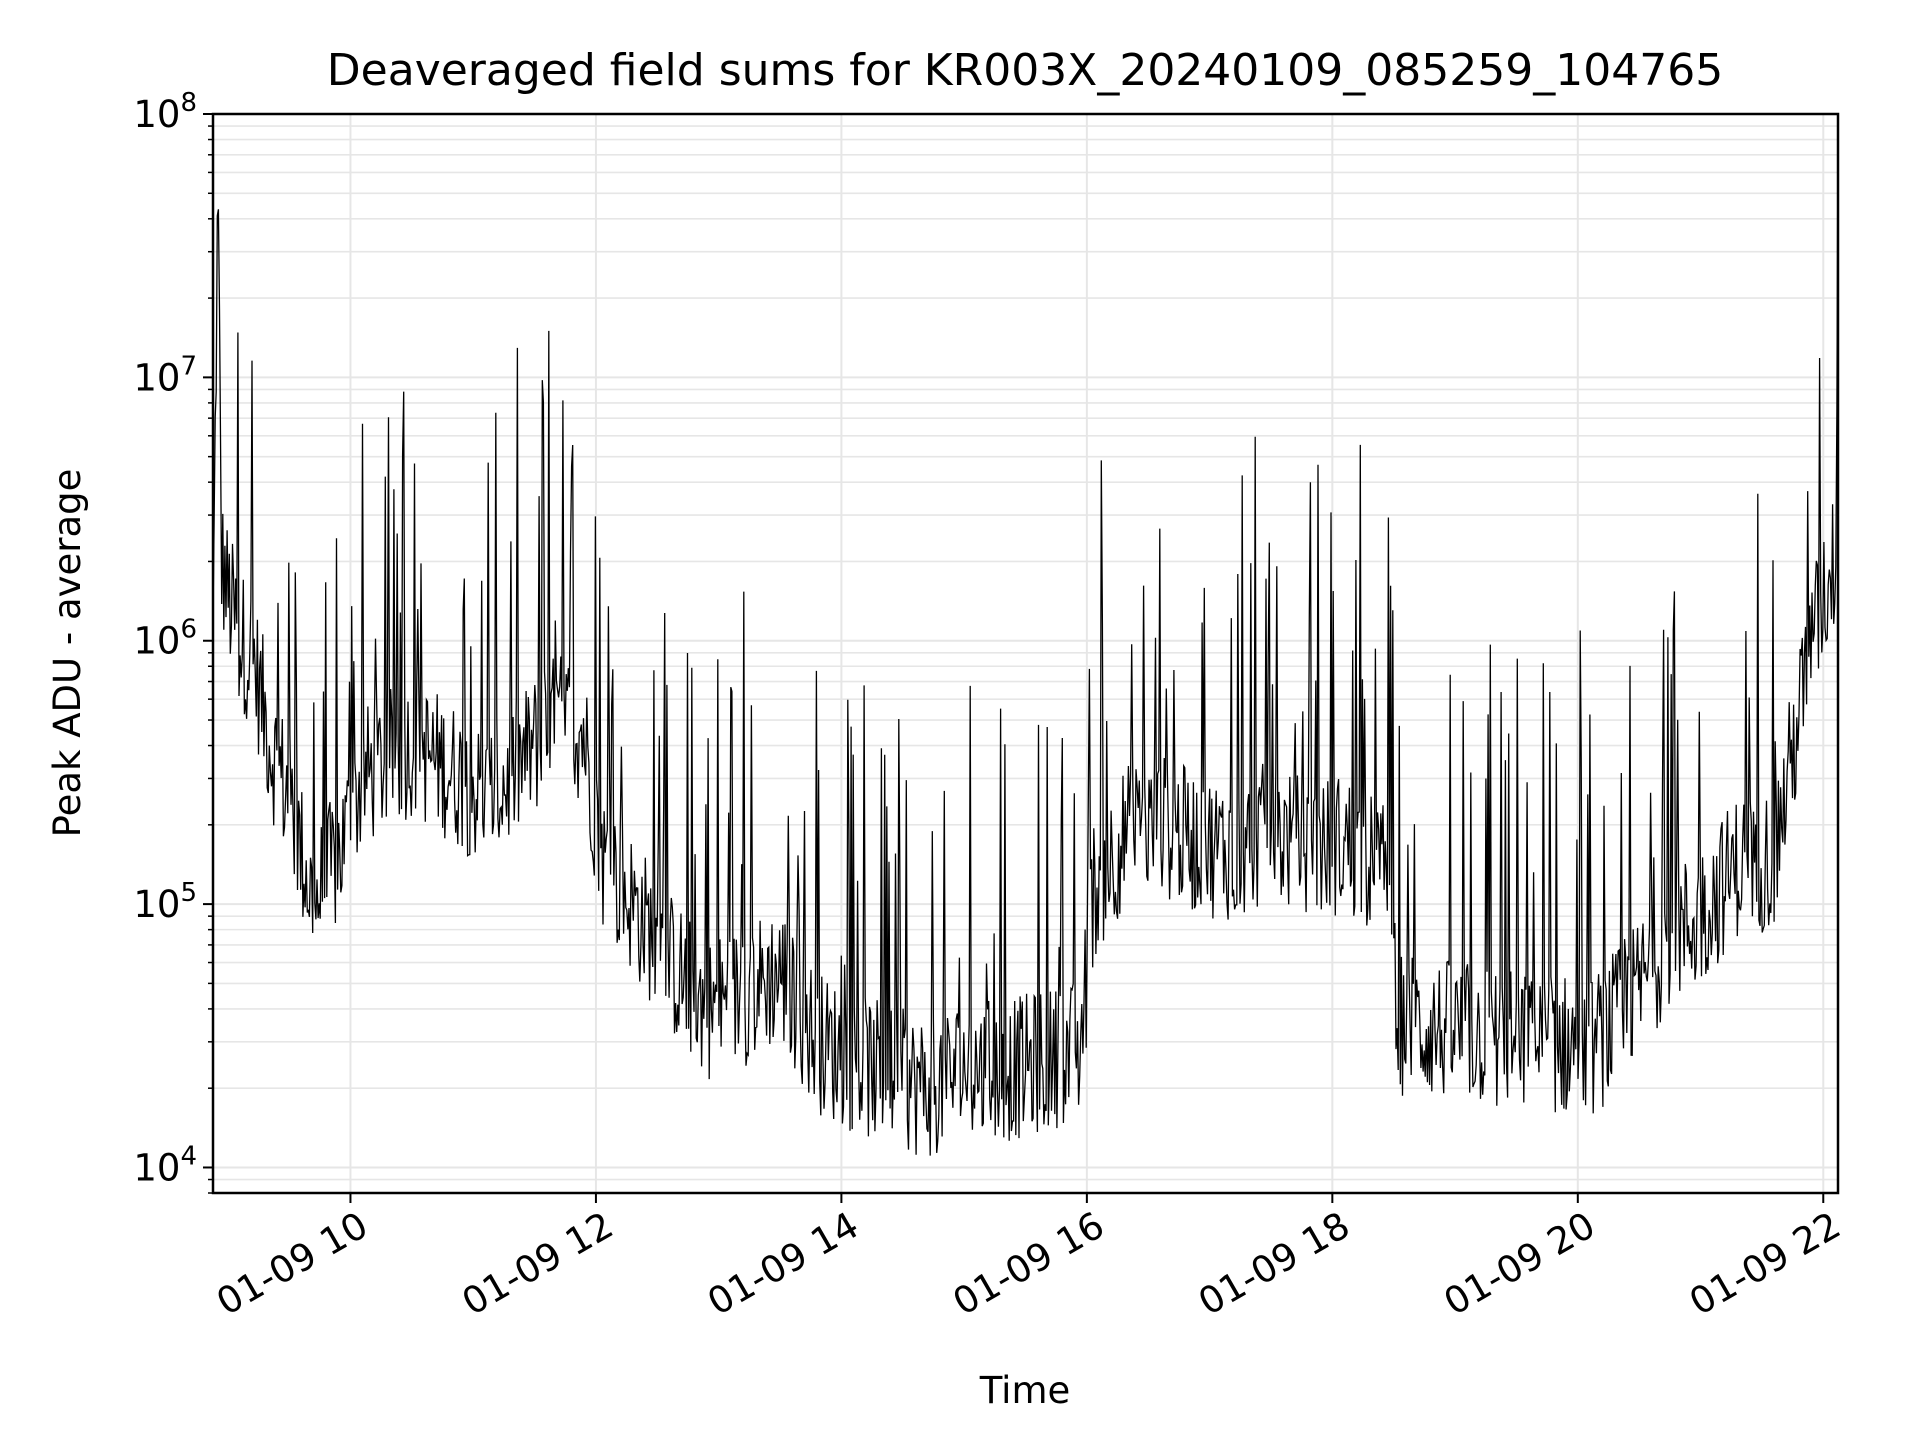 This screenshot has height=1440, width=1920. Describe the element at coordinates (1025, 1390) in the screenshot. I see `x-axis-label: Time` at that location.